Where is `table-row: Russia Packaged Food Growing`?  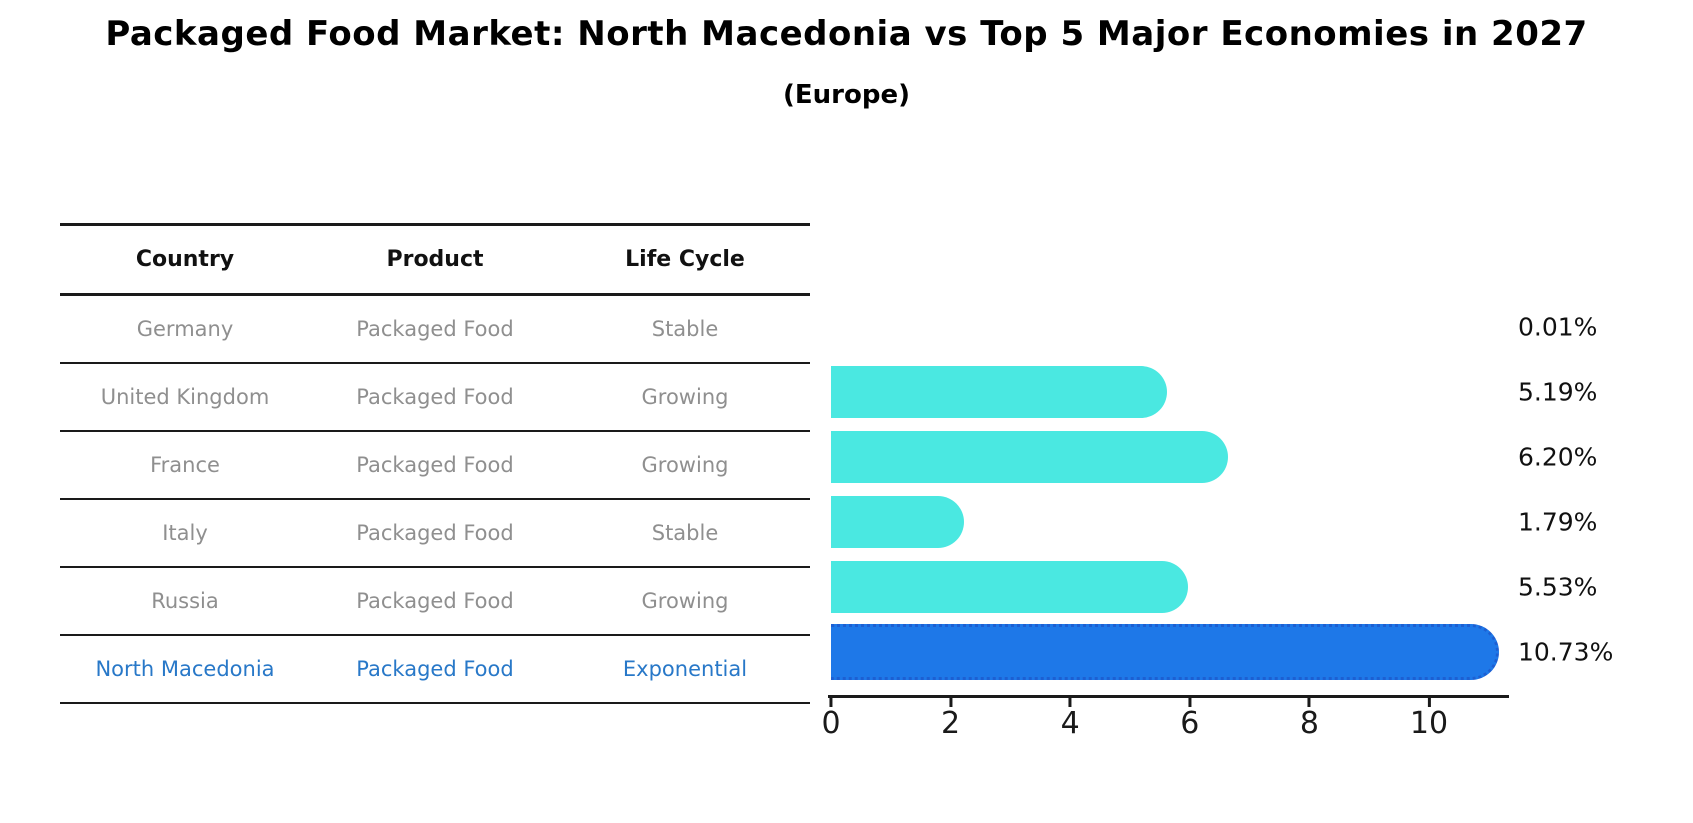 table-row: Russia Packaged Food Growing is located at coordinates (435, 602).